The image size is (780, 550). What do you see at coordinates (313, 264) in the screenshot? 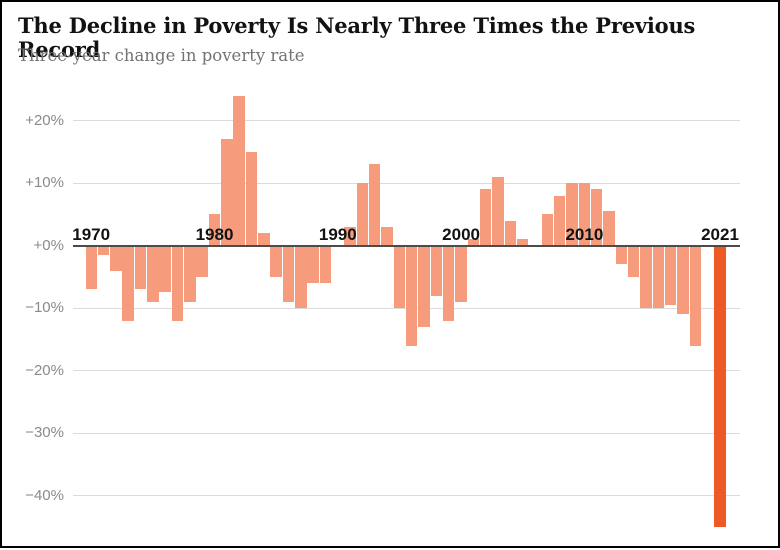
I see `bar-1988` at bounding box center [313, 264].